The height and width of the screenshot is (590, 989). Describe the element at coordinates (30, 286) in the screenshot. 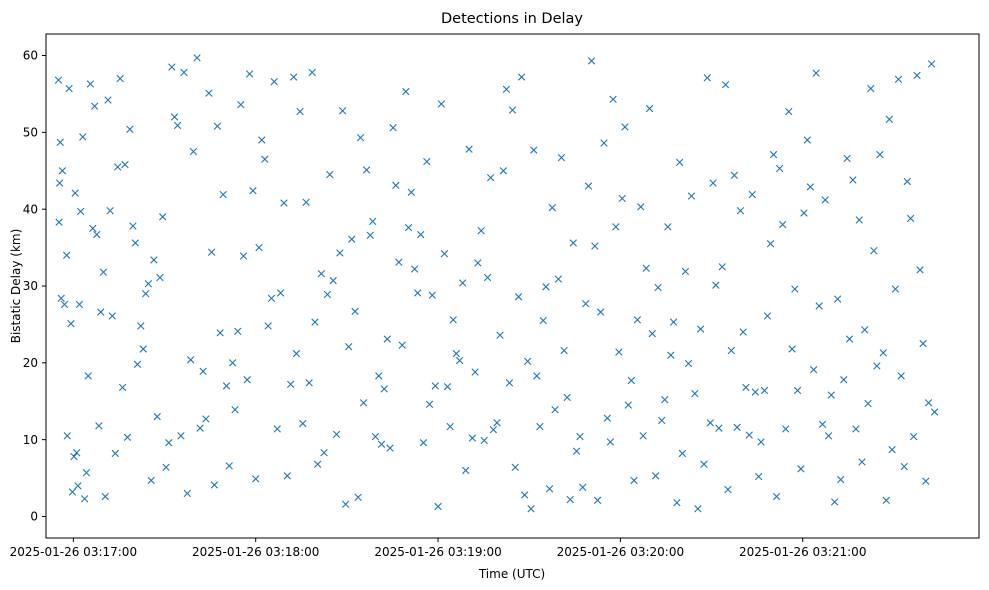

I see `y-tick-label: 30` at that location.